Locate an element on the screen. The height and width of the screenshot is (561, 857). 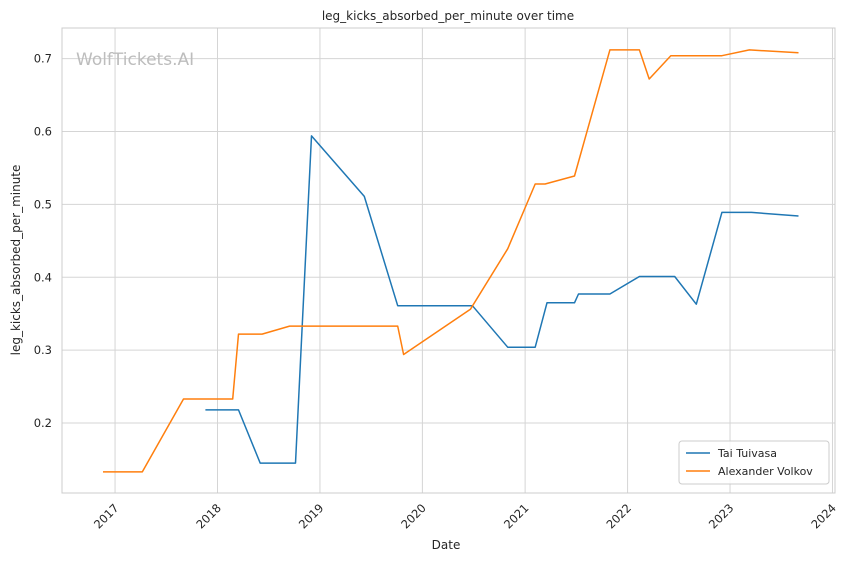
y-axis-label: leg_kicks_absorbed_per_minute is located at coordinates (16, 260).